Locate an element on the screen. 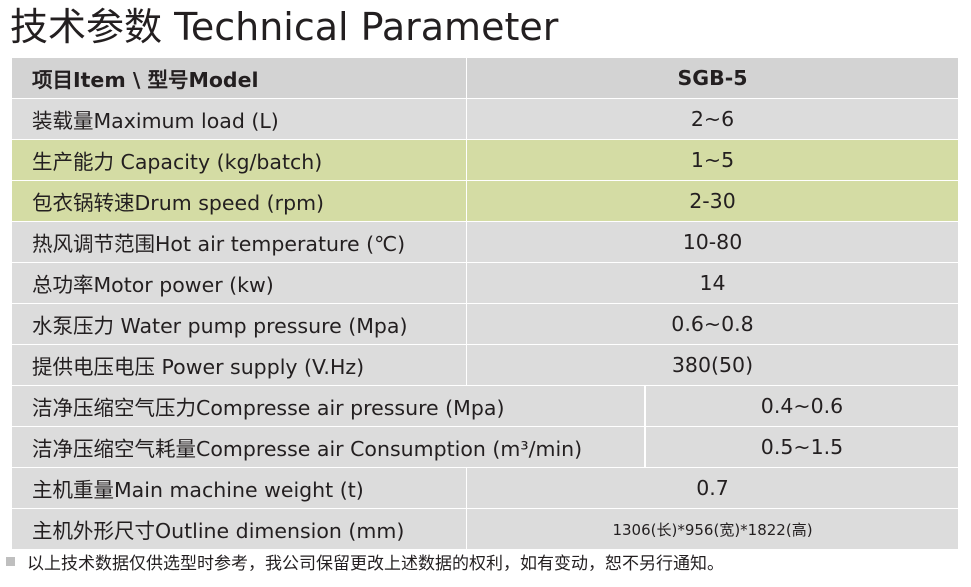 This screenshot has width=971, height=587. param-cell: 提供电压电压 Power supply (V.Hz) is located at coordinates (239, 365).